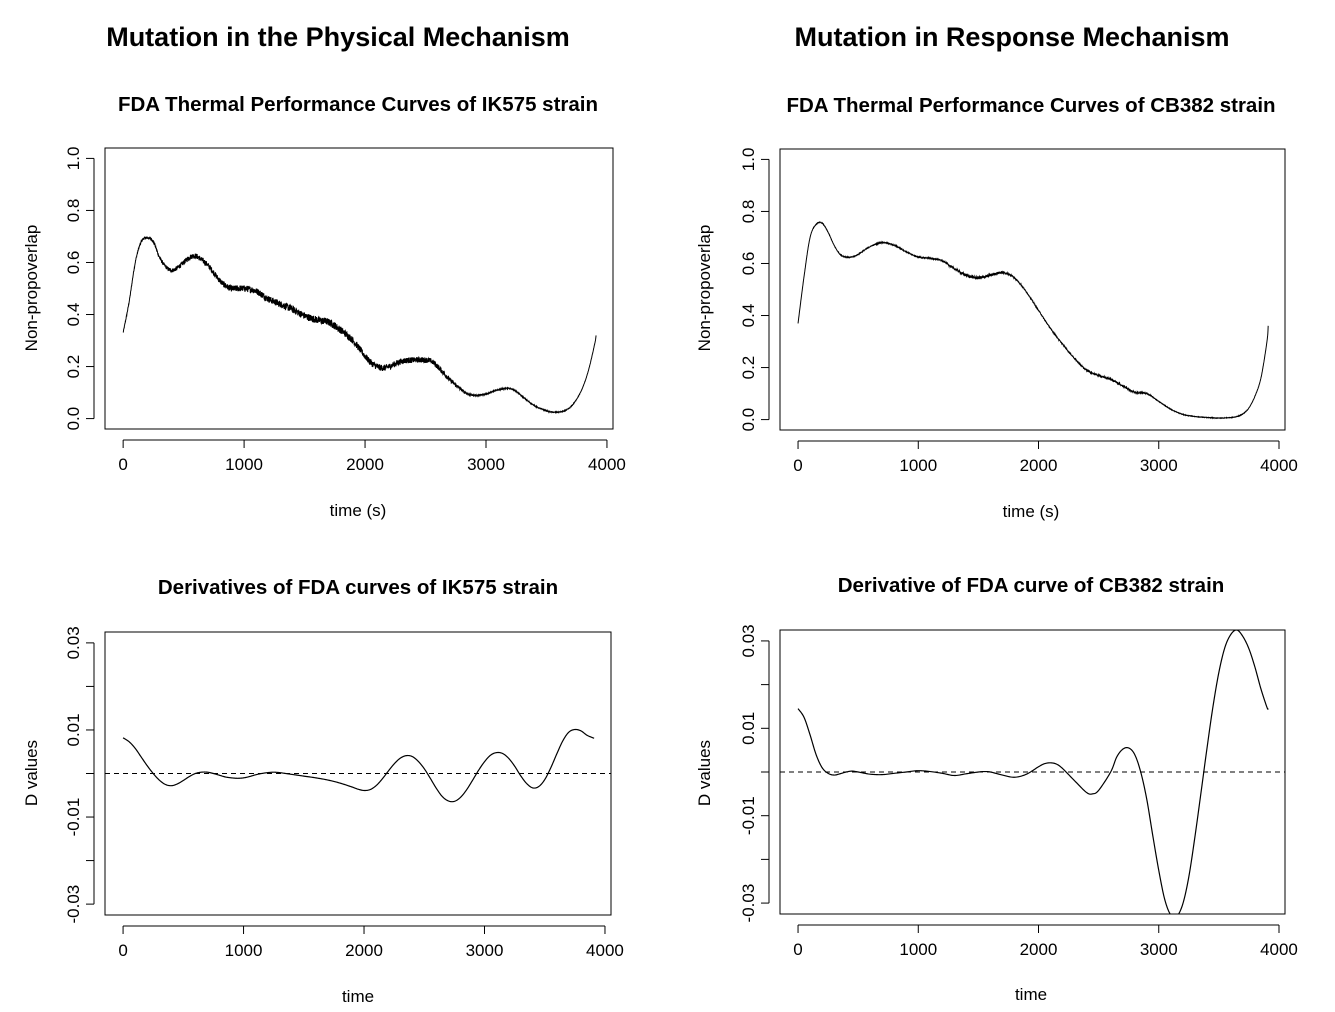  Describe the element at coordinates (1012, 37) in the screenshot. I see `heading-right: Mutation in Response Mechanism` at that location.